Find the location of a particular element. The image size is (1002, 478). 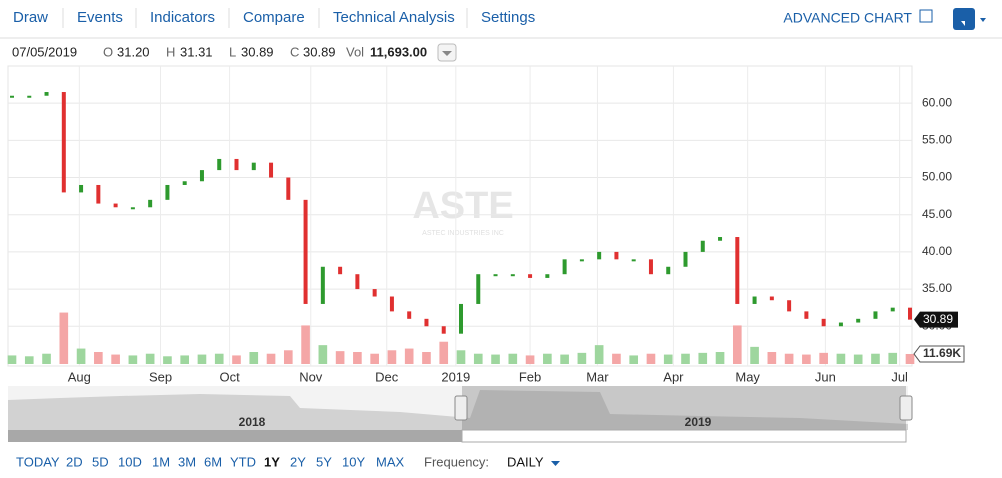

frequency-select: DAILY is located at coordinates (525, 461).